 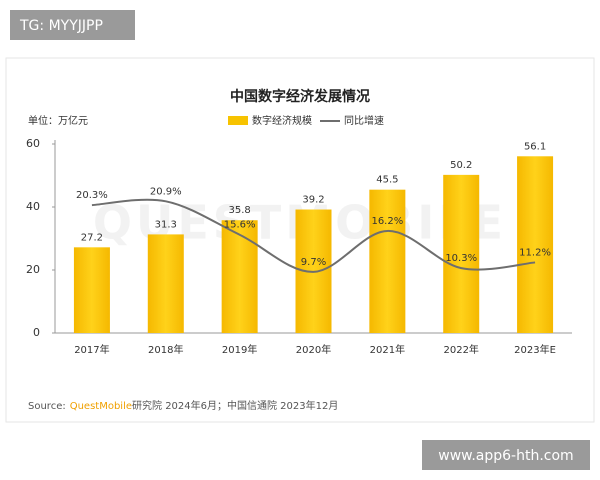 I want to click on data-label: 15.6%, so click(x=240, y=225).